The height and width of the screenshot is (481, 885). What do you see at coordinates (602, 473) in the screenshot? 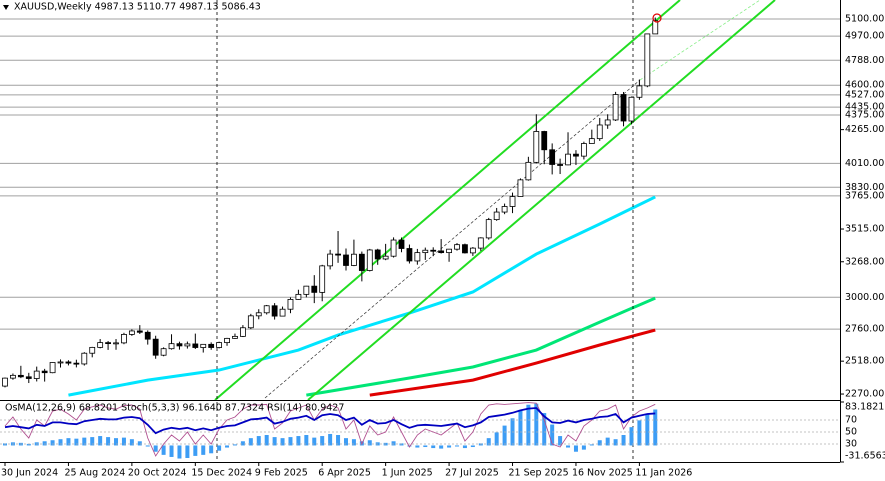
I see `x-tick-label: 16 Nov 2025` at bounding box center [602, 473].